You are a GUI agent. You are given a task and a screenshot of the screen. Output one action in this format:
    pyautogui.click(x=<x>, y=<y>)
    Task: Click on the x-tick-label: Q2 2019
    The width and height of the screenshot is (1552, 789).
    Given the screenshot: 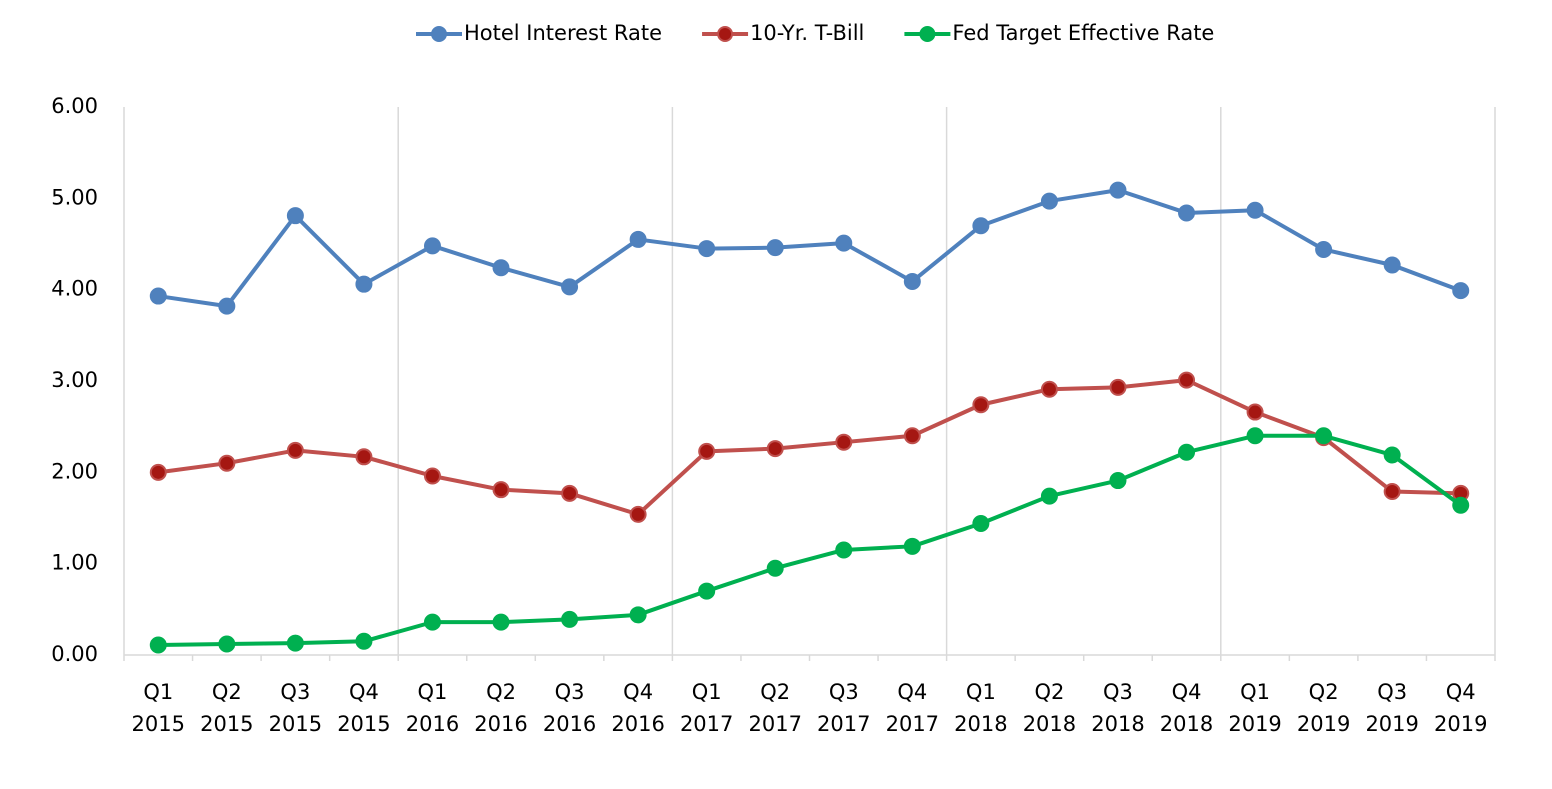 What is the action you would take?
    pyautogui.click(x=1323, y=708)
    